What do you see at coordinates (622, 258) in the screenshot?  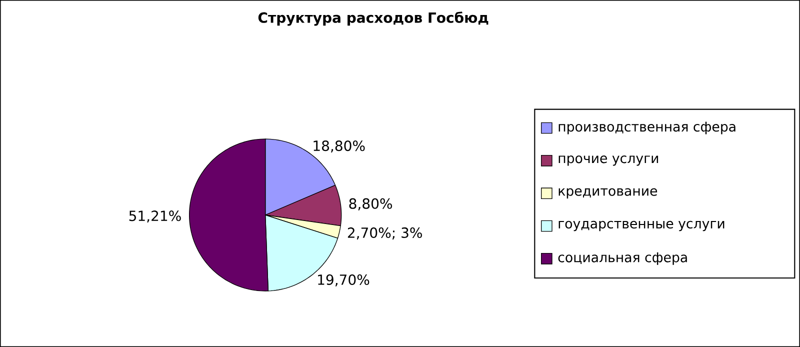 I see `legend-label: социальная сфера` at bounding box center [622, 258].